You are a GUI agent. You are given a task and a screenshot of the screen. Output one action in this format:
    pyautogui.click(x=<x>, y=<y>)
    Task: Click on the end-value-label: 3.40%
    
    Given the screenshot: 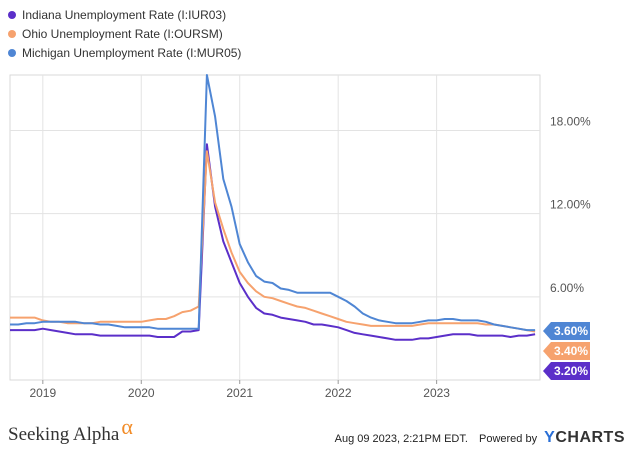 What is the action you would take?
    pyautogui.click(x=571, y=351)
    